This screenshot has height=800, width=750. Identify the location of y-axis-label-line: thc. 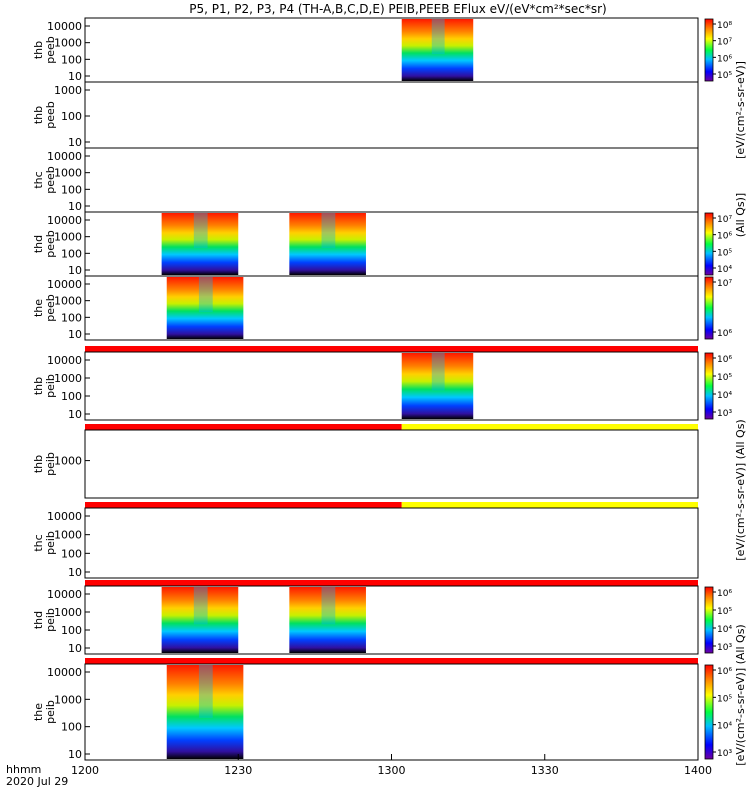
(38, 179).